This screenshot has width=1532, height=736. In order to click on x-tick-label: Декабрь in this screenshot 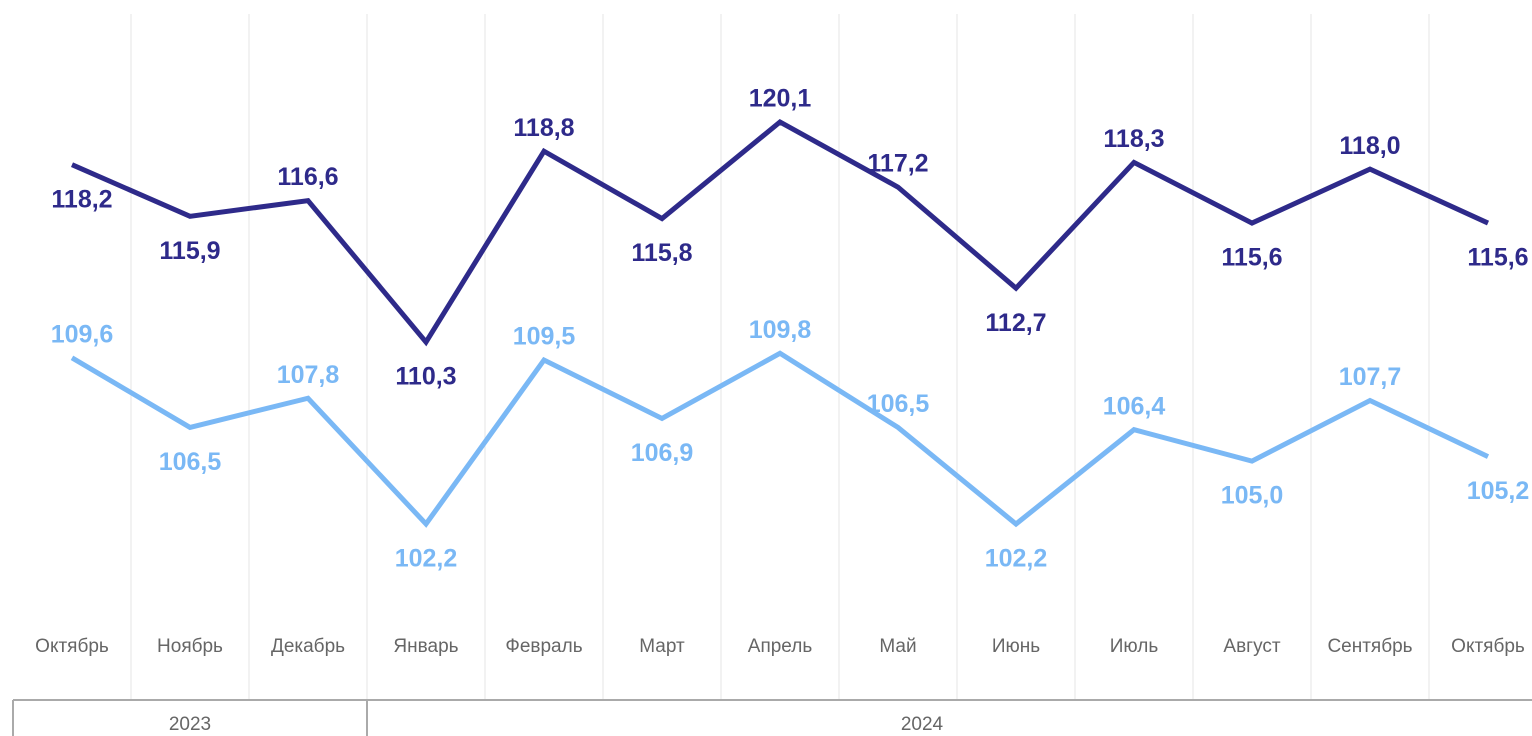, I will do `click(308, 646)`.